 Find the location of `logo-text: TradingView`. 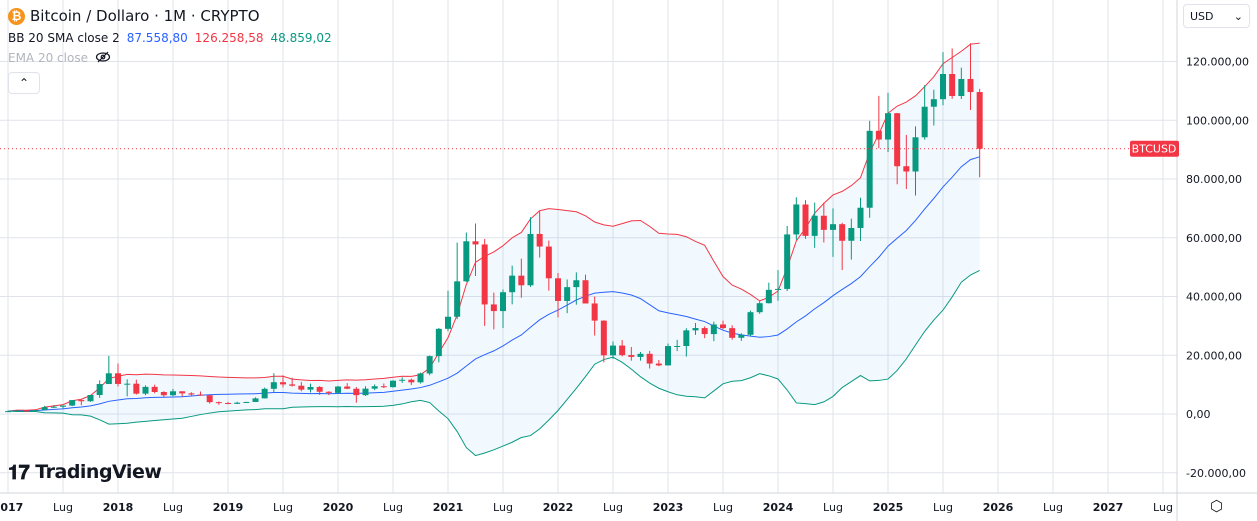

logo-text: TradingView is located at coordinates (98, 472).